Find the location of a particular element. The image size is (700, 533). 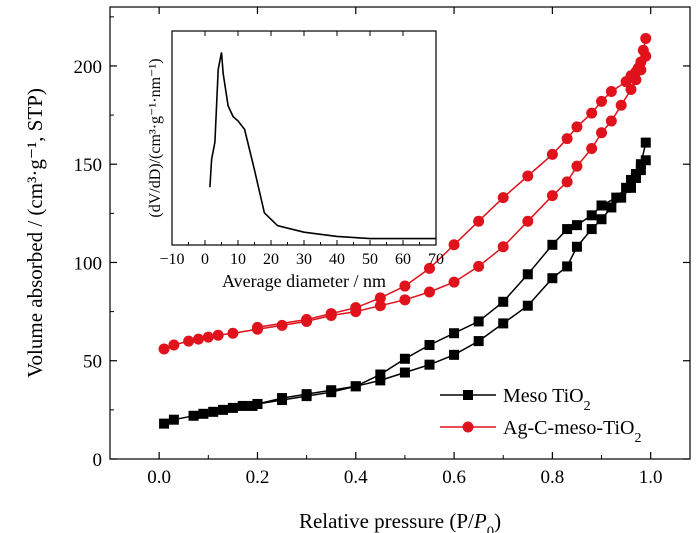

legend-label: Meso TiO2 is located at coordinates (547, 399).